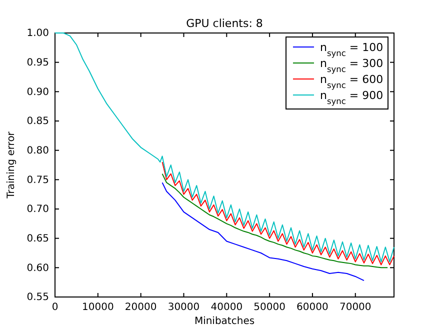 Image resolution: width=438 pixels, height=330 pixels. Describe the element at coordinates (55, 308) in the screenshot. I see `x-tick-label: 0` at that location.